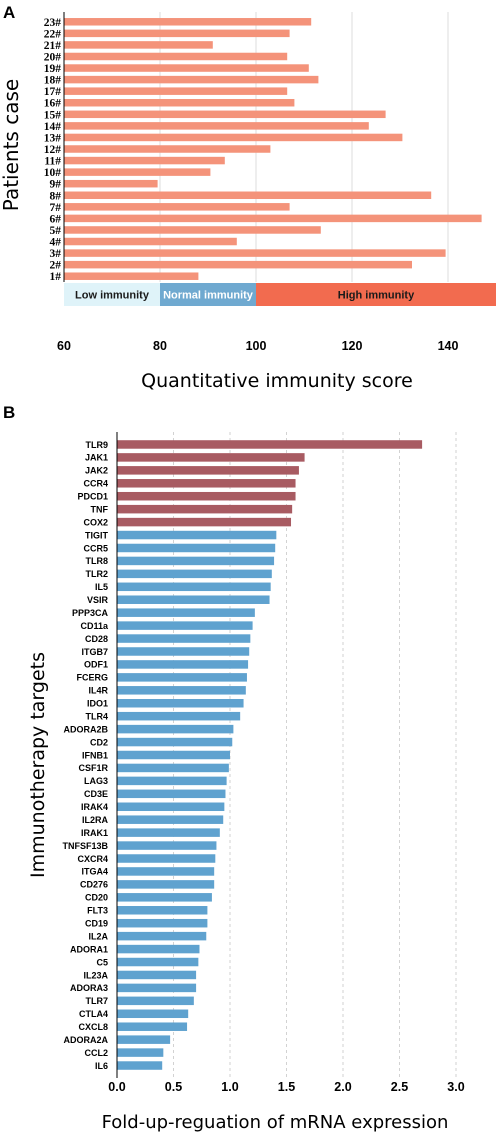  I want to click on panel-b-category-label: TNF, so click(100, 509).